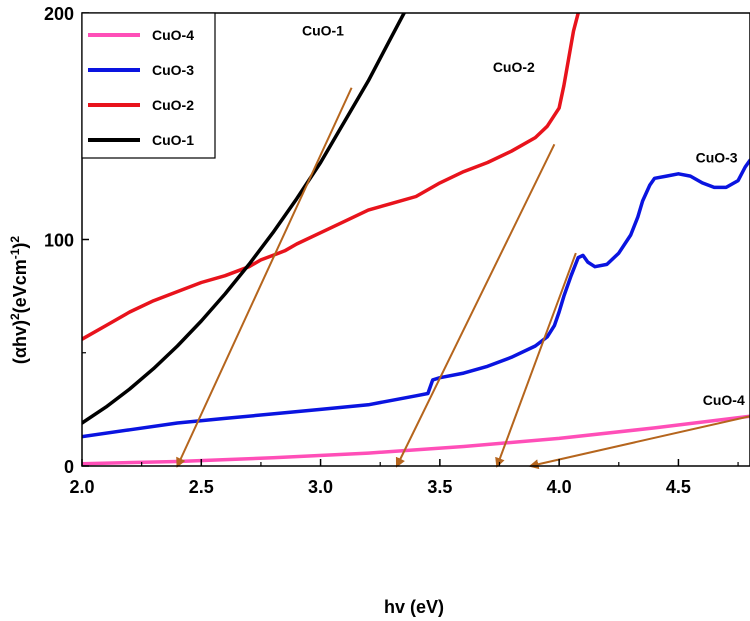  Describe the element at coordinates (69, 467) in the screenshot. I see `y-tick-label: 0` at that location.